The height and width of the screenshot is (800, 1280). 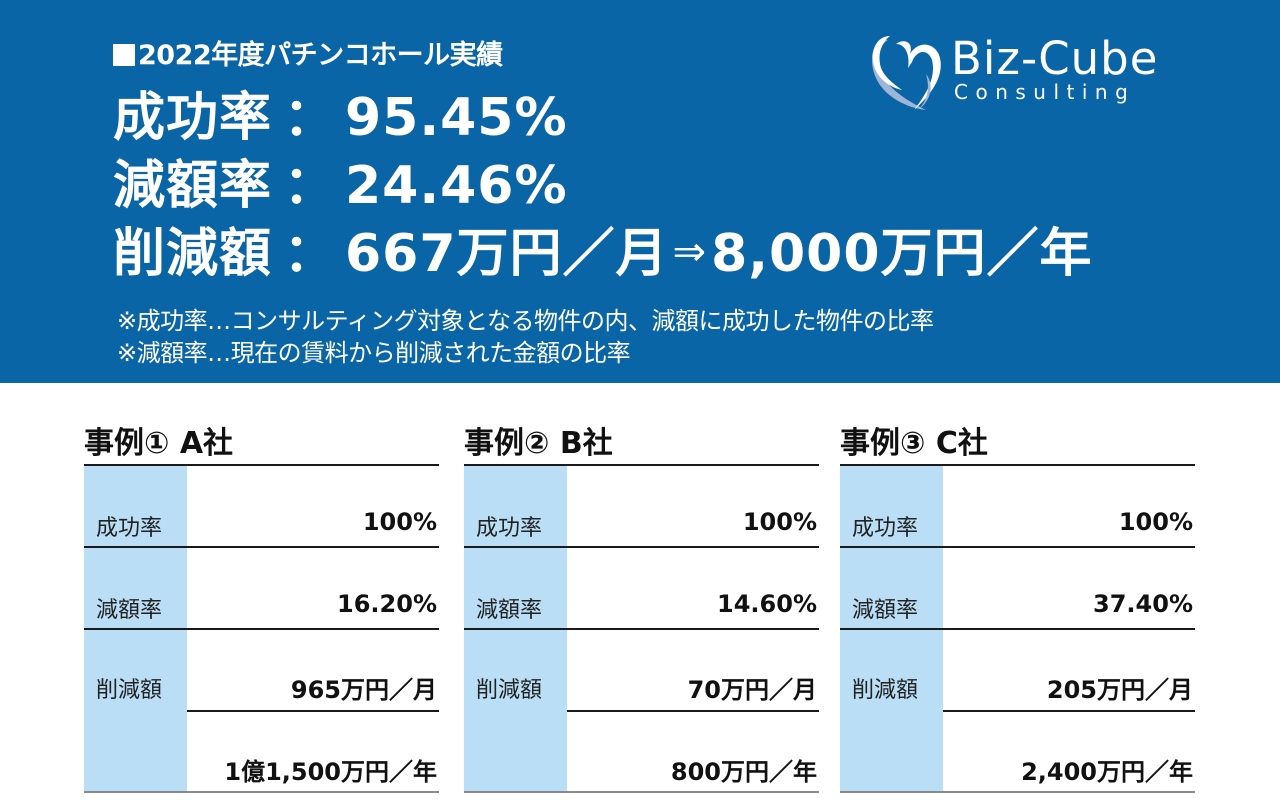 What do you see at coordinates (124, 55) in the screenshot?
I see `square-bullet-icon` at bounding box center [124, 55].